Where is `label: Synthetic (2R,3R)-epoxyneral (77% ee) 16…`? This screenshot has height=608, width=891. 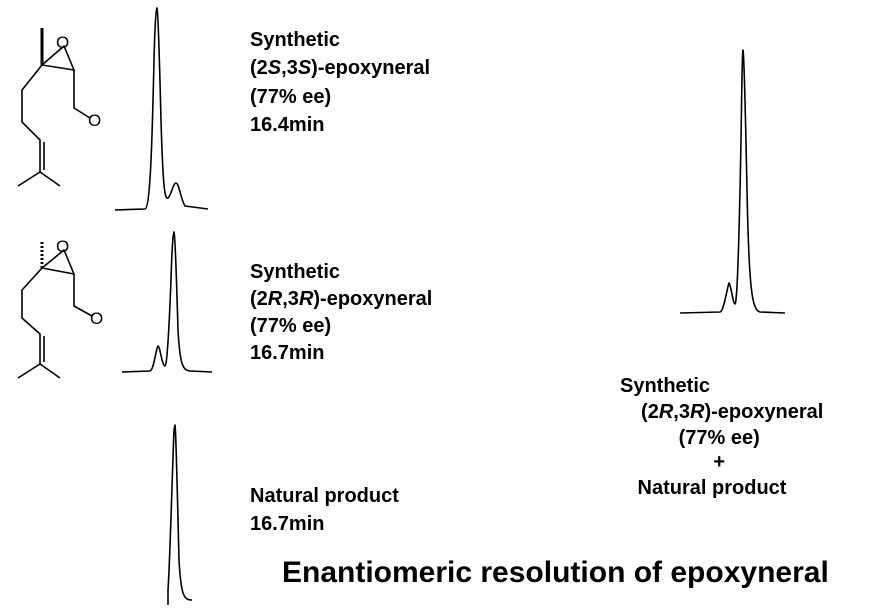
label: Synthetic (2R,3R)-epoxyneral (77% ee) 16… is located at coordinates (344, 312).